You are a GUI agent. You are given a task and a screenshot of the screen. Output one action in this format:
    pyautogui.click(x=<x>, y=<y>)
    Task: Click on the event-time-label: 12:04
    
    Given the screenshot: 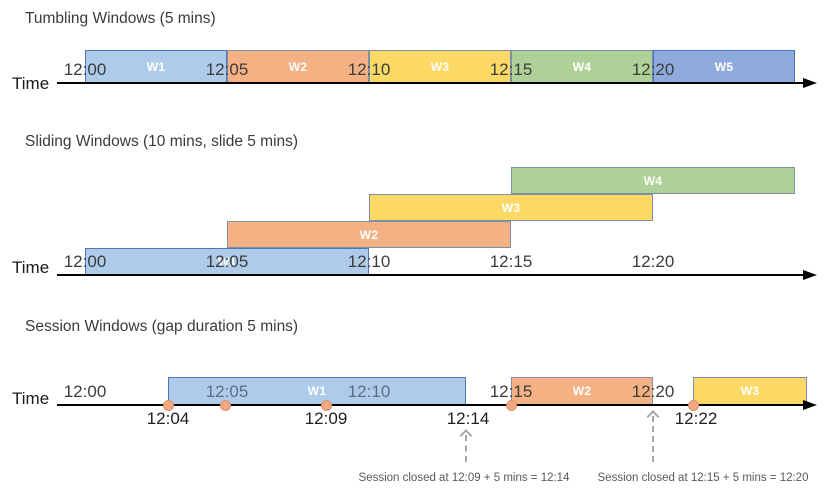 What is the action you would take?
    pyautogui.click(x=168, y=418)
    